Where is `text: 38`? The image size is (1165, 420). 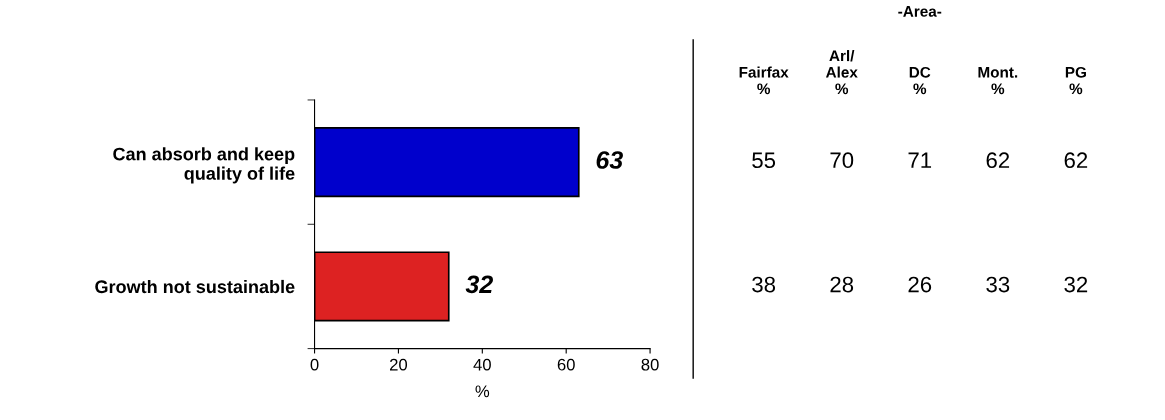 text: 38 is located at coordinates (764, 284).